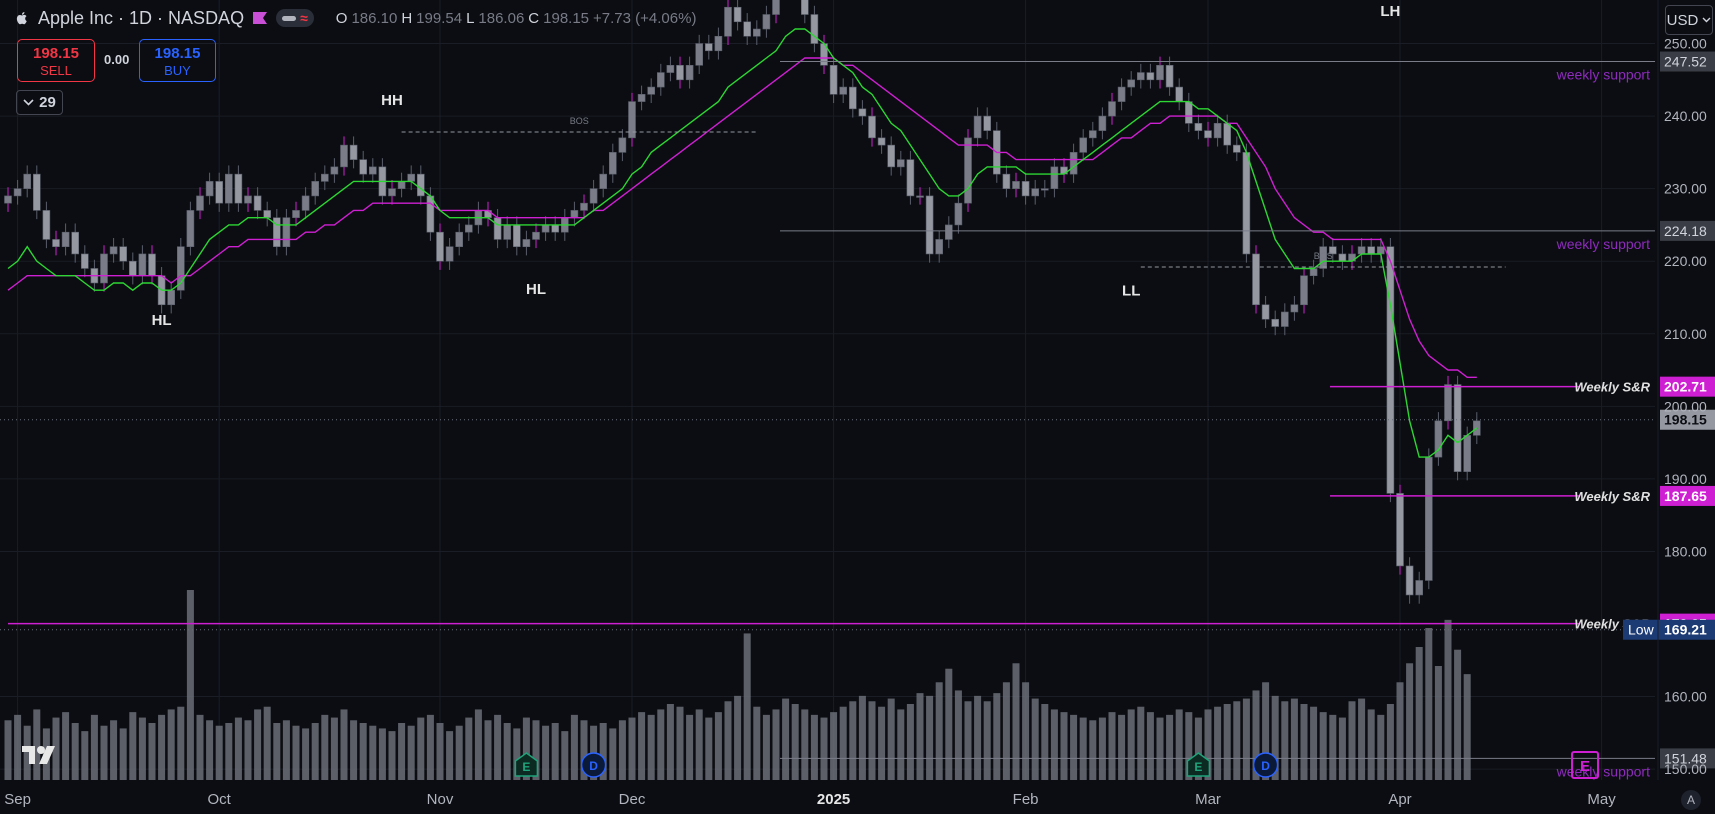 The height and width of the screenshot is (814, 1715). What do you see at coordinates (56, 60) in the screenshot?
I see `sell-button: 198.15 SELL` at bounding box center [56, 60].